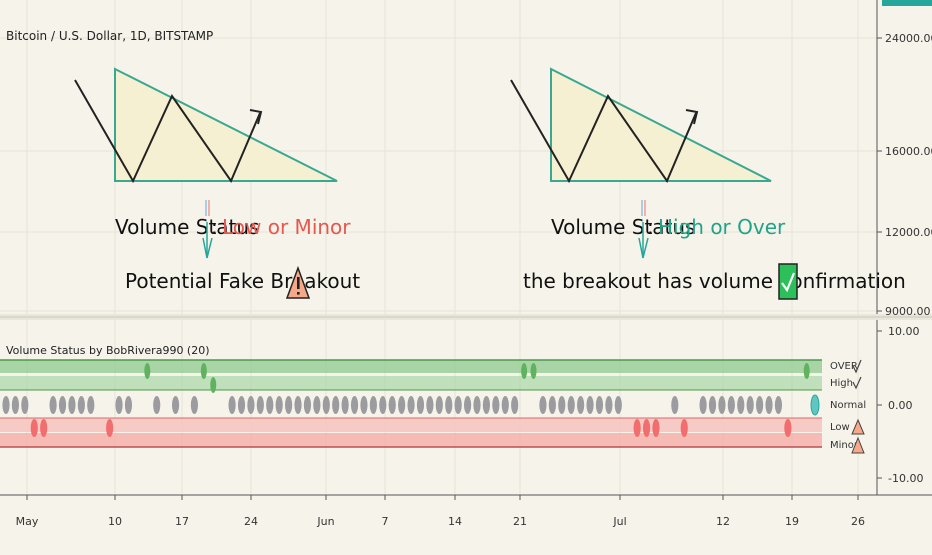 The width and height of the screenshot is (932, 555). I want to click on time-tick-label: 24, so click(251, 521).